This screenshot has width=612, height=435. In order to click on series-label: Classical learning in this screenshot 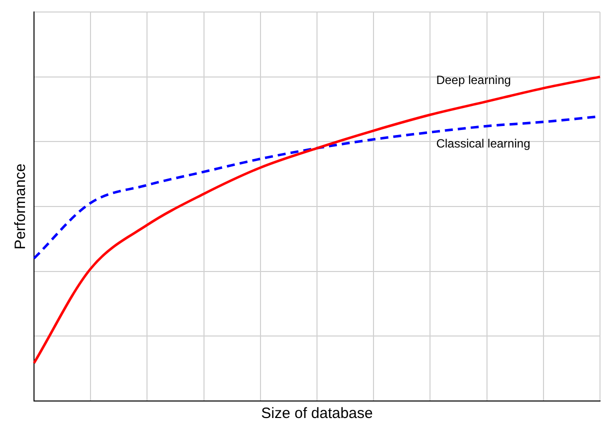, I will do `click(483, 143)`.